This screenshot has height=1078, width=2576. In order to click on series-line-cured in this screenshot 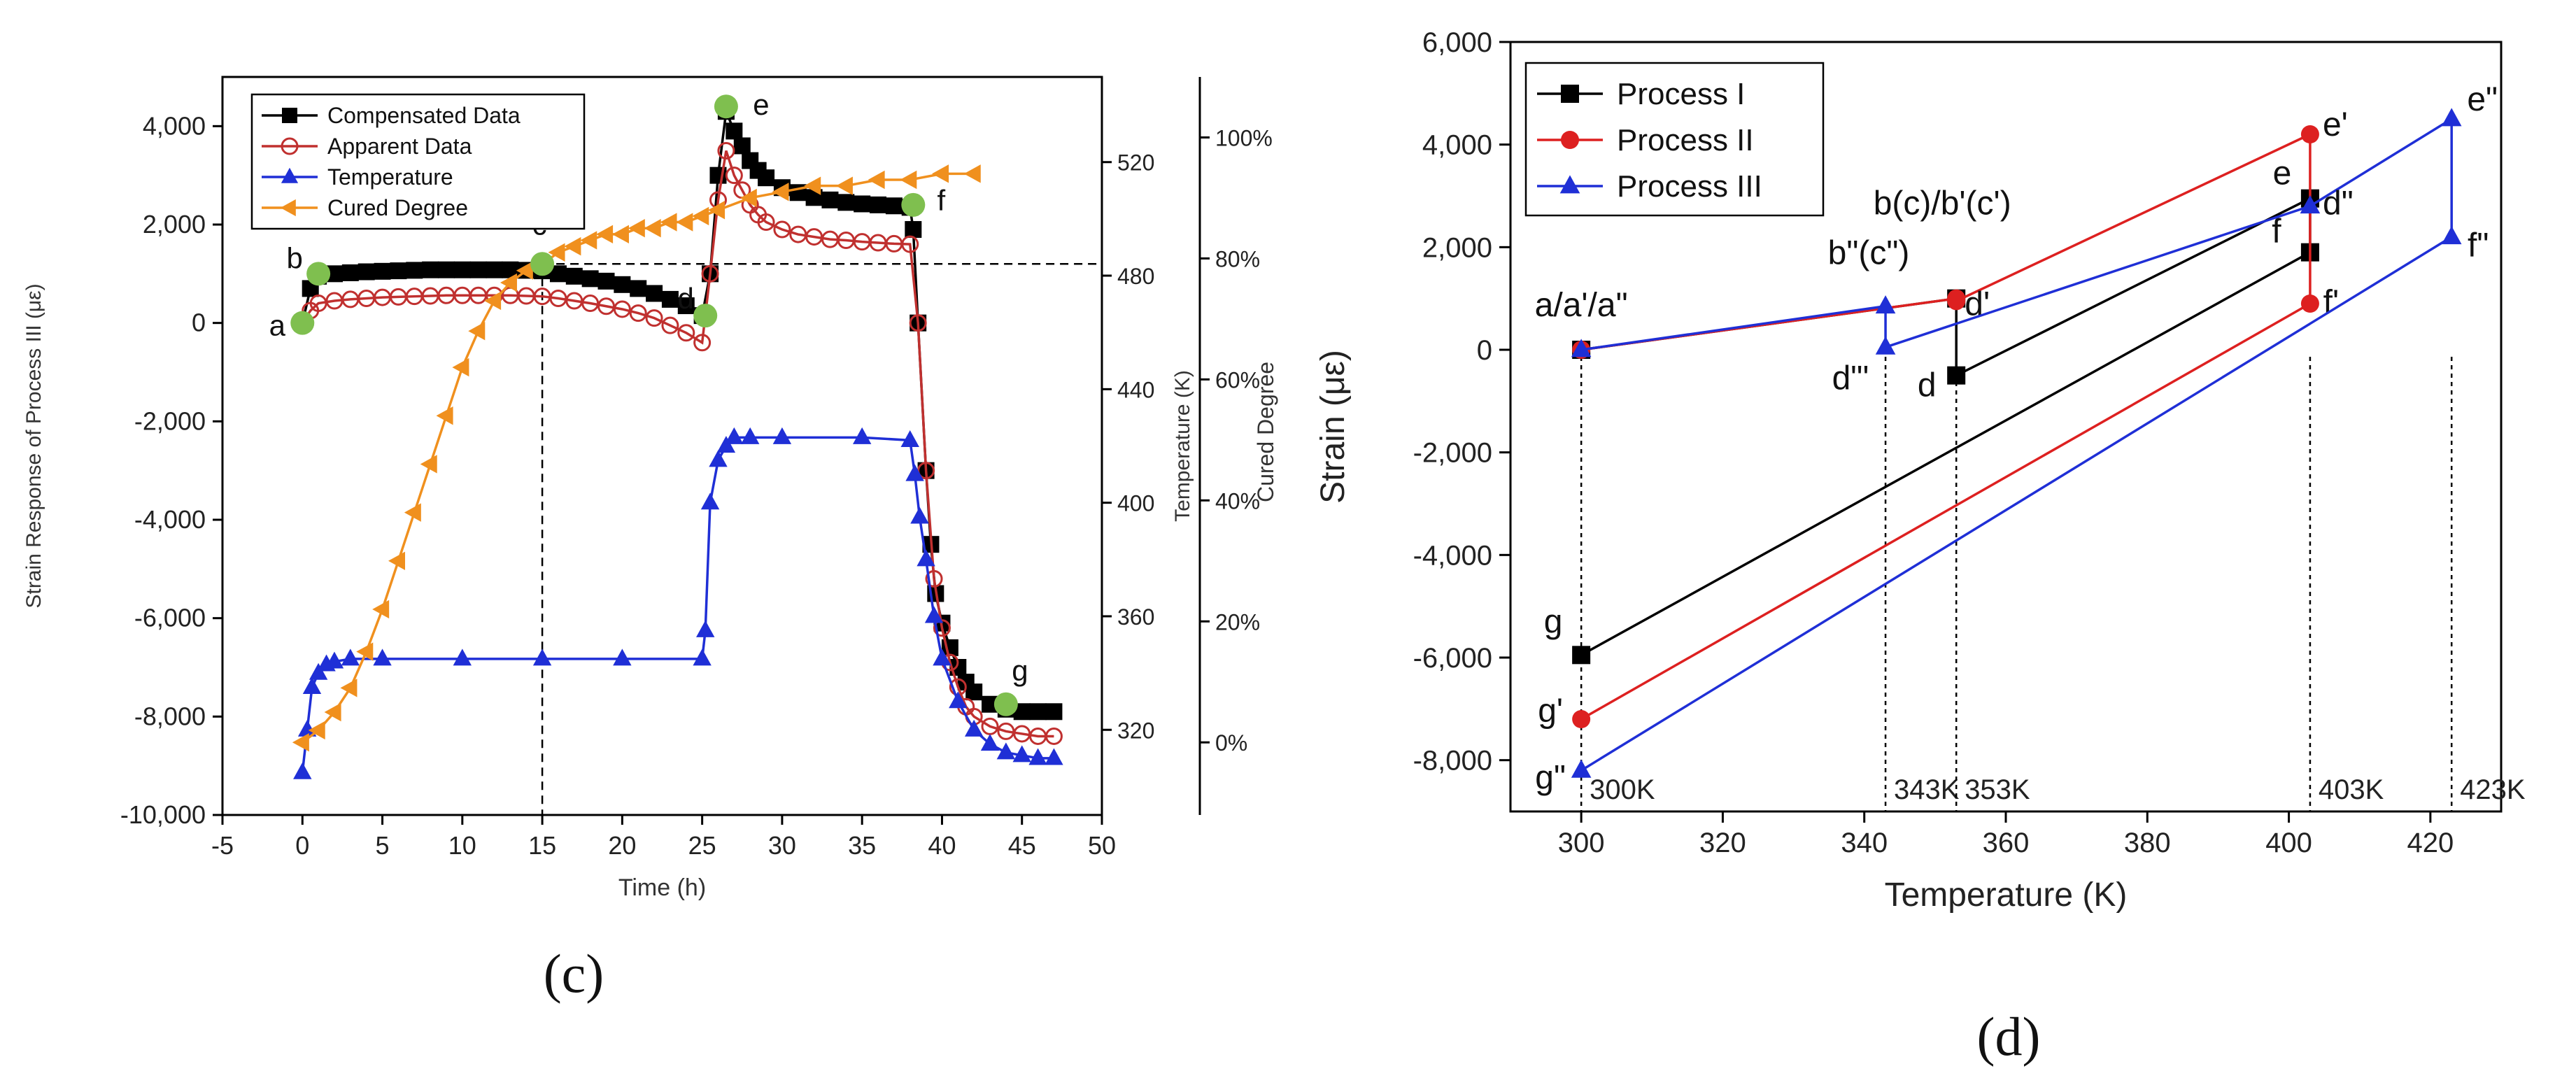, I will do `click(638, 458)`.